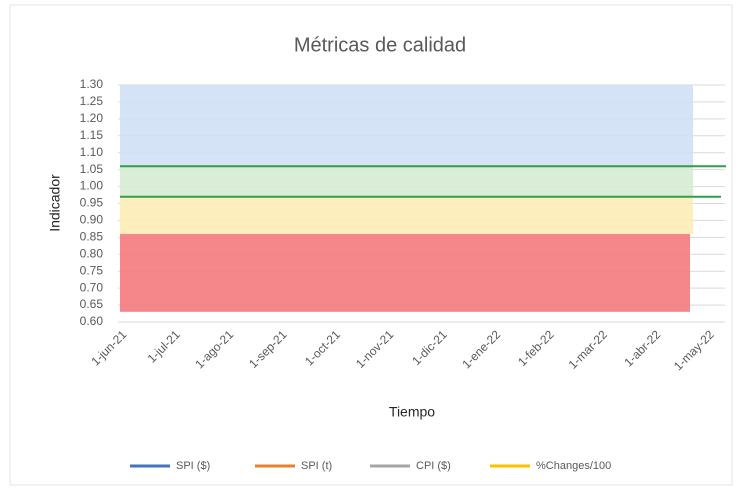  Describe the element at coordinates (92, 253) in the screenshot. I see `y-tick-label: 0.80` at that location.